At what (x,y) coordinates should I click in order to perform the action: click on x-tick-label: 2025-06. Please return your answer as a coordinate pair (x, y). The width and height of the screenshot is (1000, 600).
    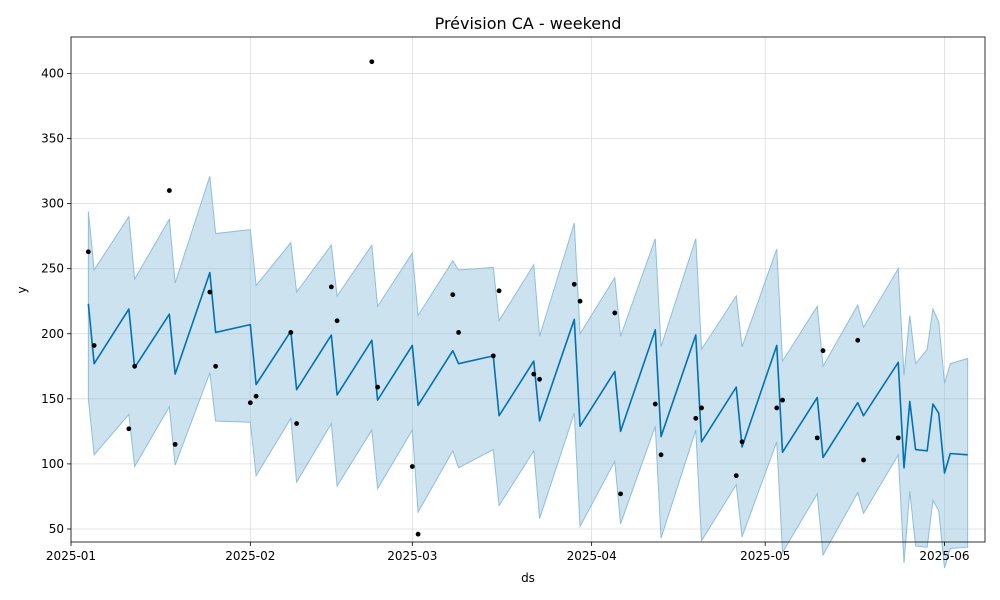
    Looking at the image, I should click on (944, 556).